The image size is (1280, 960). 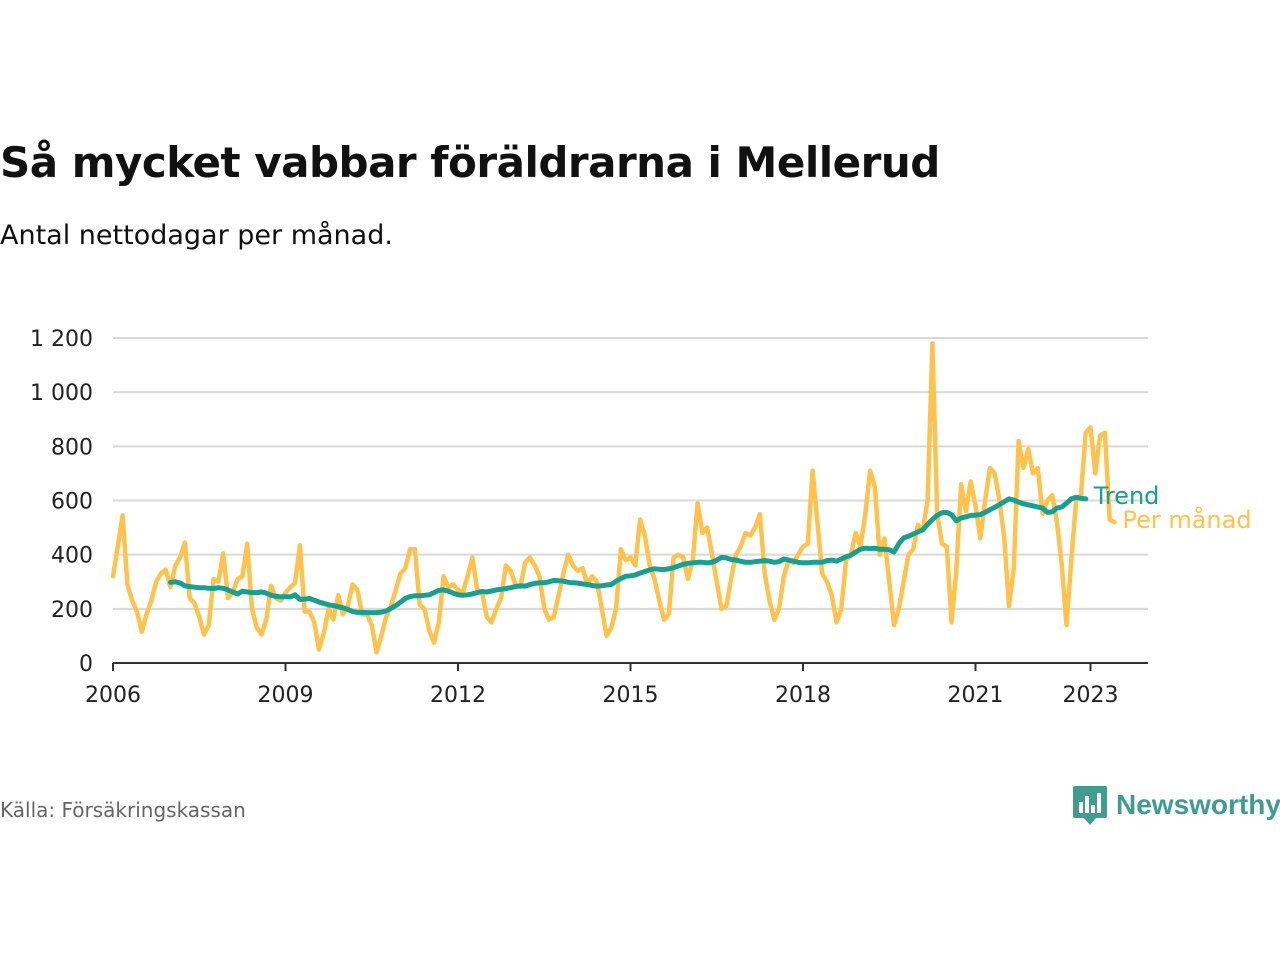 What do you see at coordinates (72, 502) in the screenshot?
I see `y-tick-label: 600` at bounding box center [72, 502].